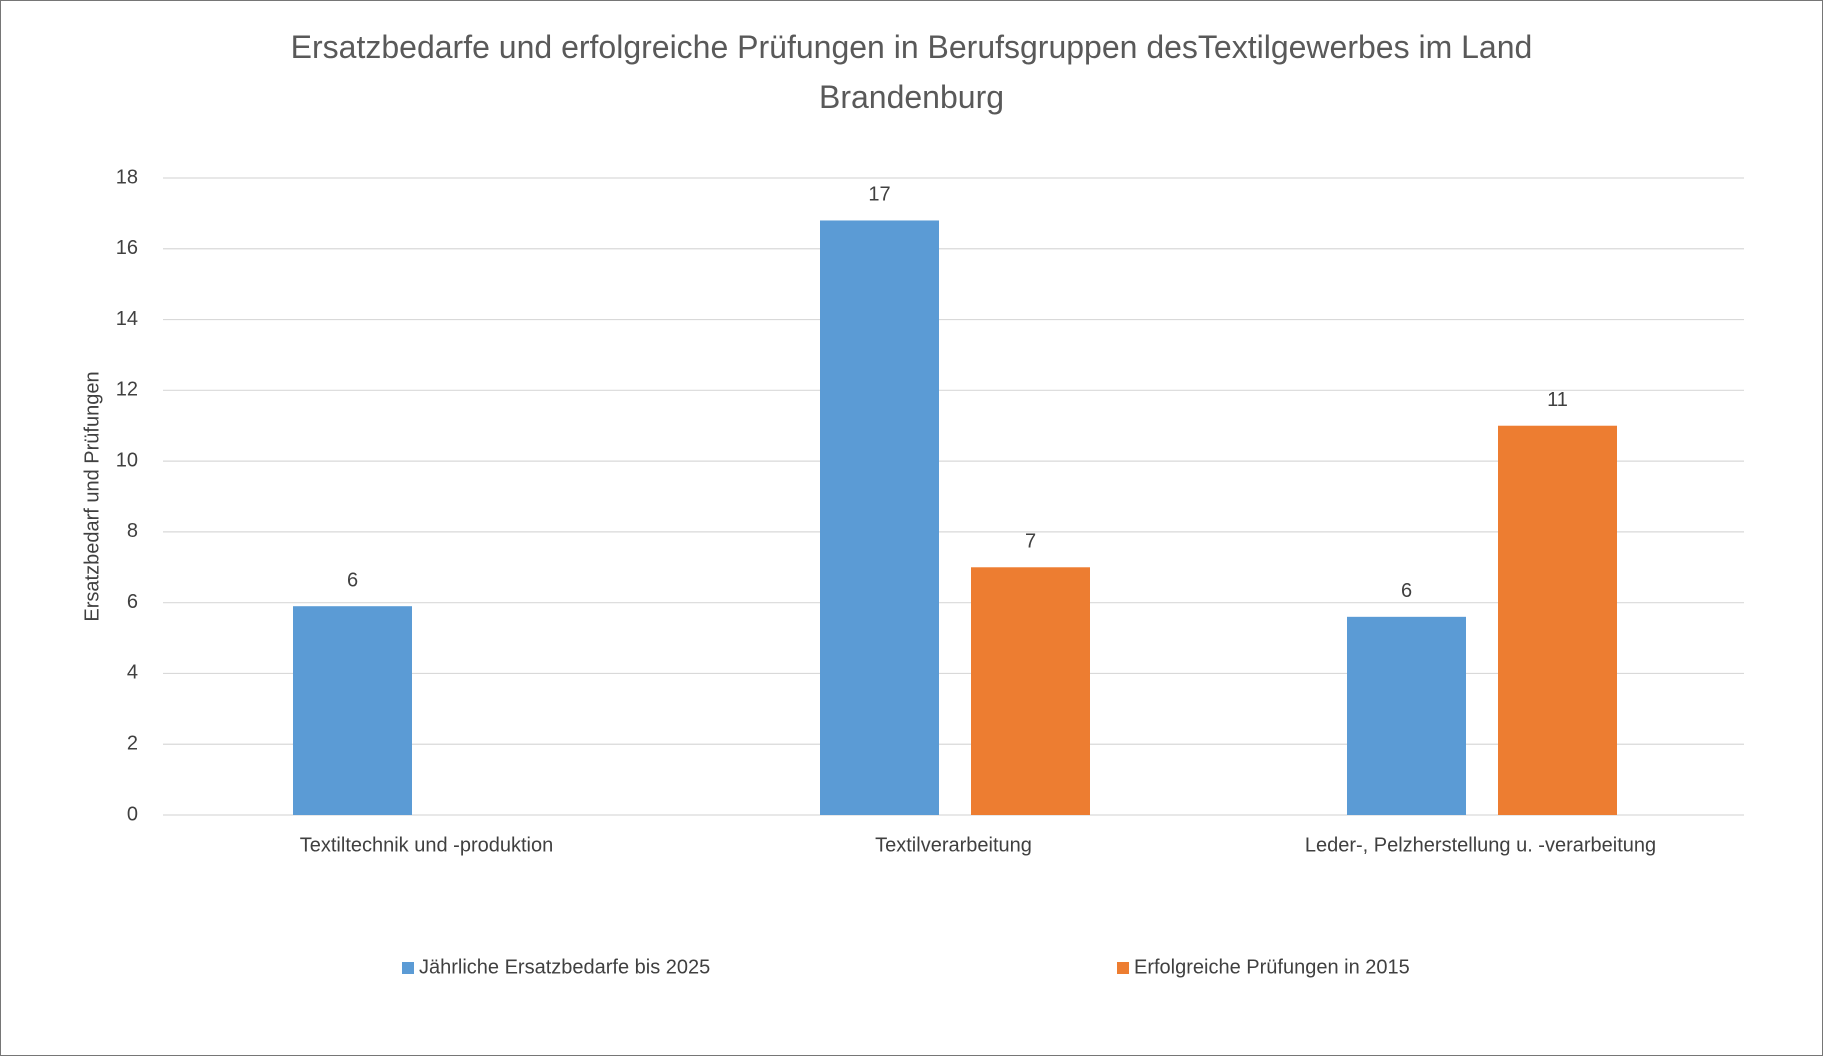 This screenshot has width=1823, height=1056. What do you see at coordinates (132, 814) in the screenshot?
I see `y-tick-label: 0` at bounding box center [132, 814].